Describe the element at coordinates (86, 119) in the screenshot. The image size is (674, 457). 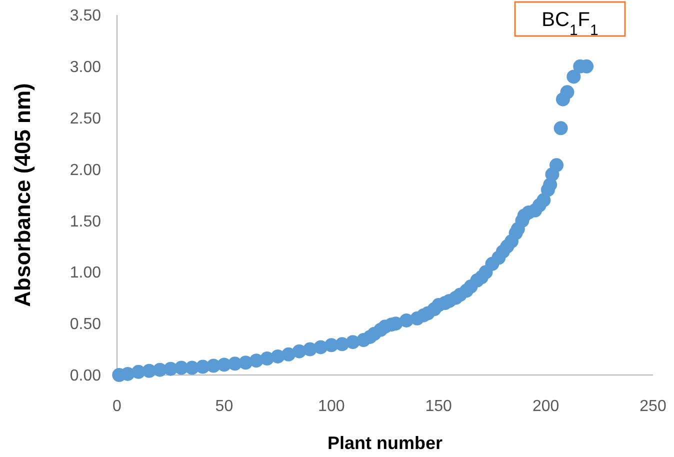
I see `y-tick-label: 2.50` at that location.